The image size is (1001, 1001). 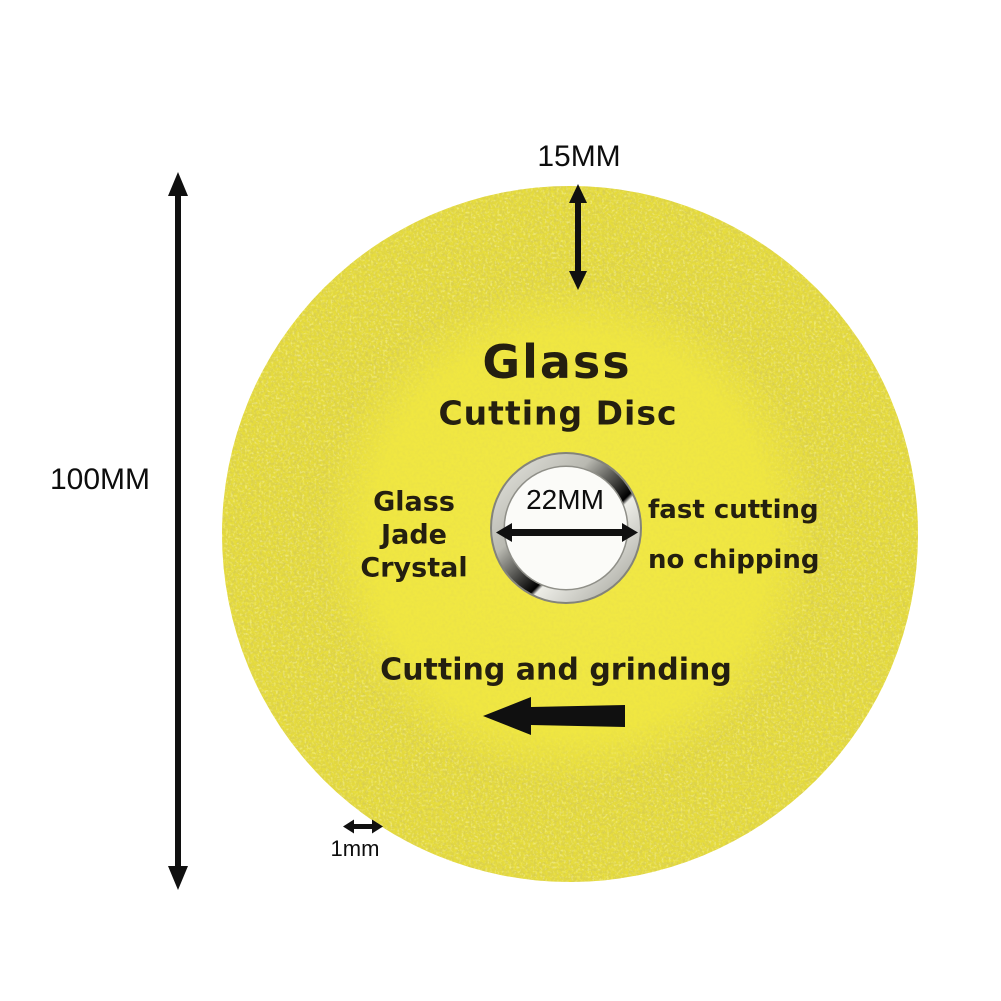 I want to click on thickness-arrow-icon, so click(x=363, y=826).